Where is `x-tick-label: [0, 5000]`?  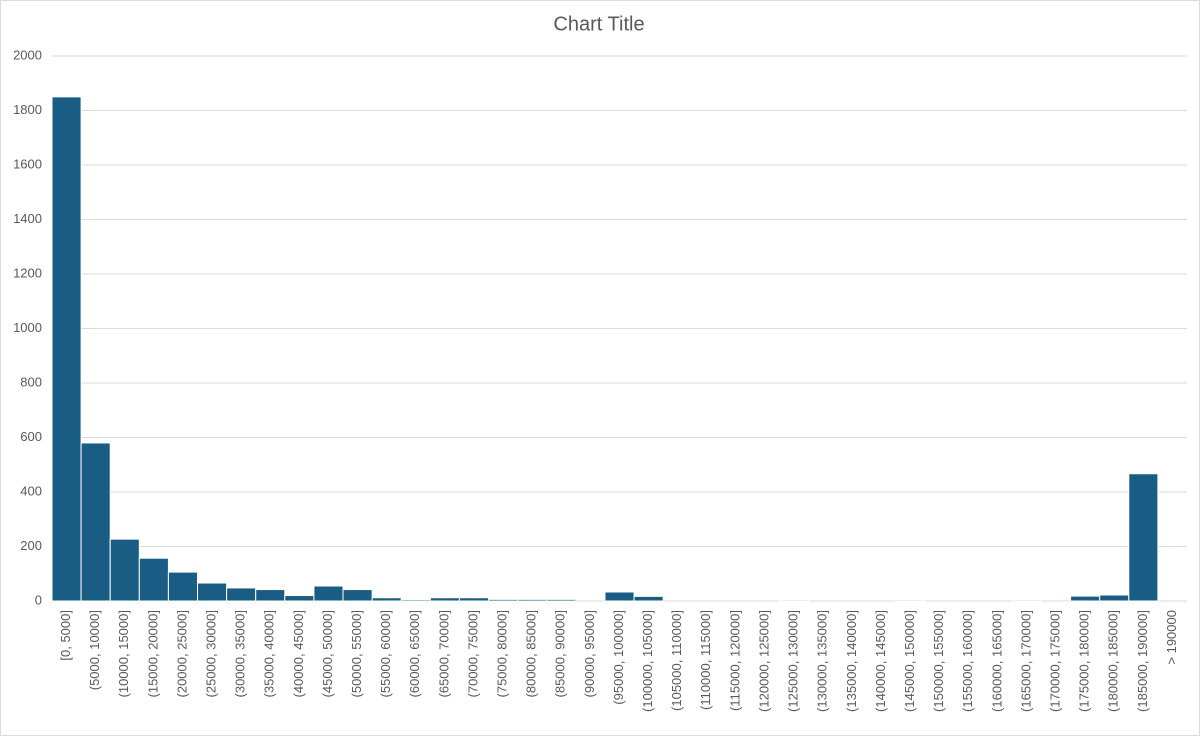
x-tick-label: [0, 5000] is located at coordinates (65, 635).